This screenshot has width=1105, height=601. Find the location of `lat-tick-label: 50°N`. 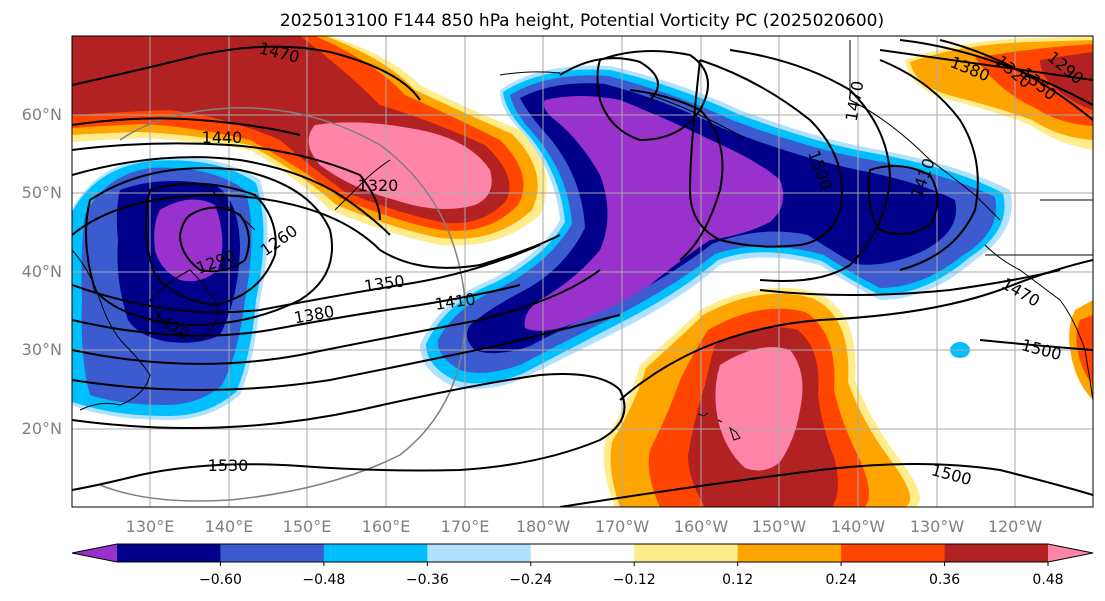

lat-tick-label: 50°N is located at coordinates (42, 192).